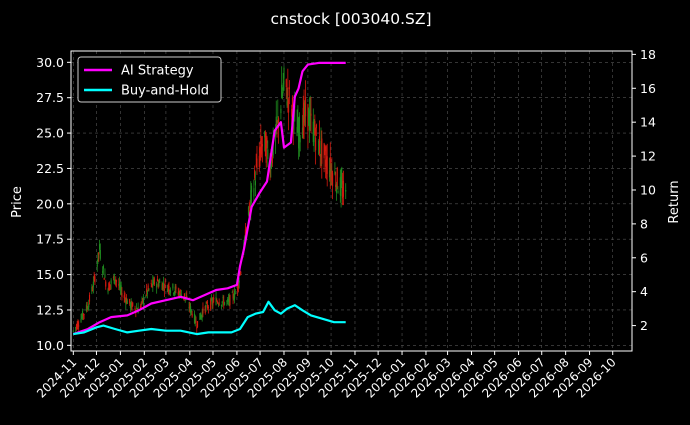 This screenshot has width=690, height=425. I want to click on y-left-tick-label: 20.0, so click(50, 203).